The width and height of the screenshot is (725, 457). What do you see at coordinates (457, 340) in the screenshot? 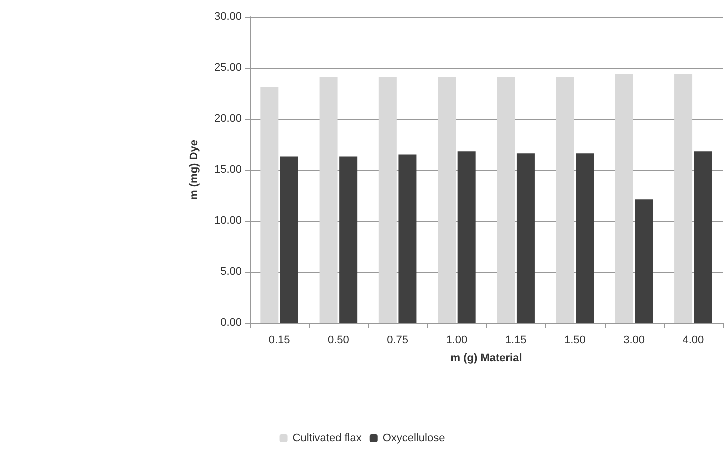
I see `x-tick-label: 1.00` at bounding box center [457, 340].